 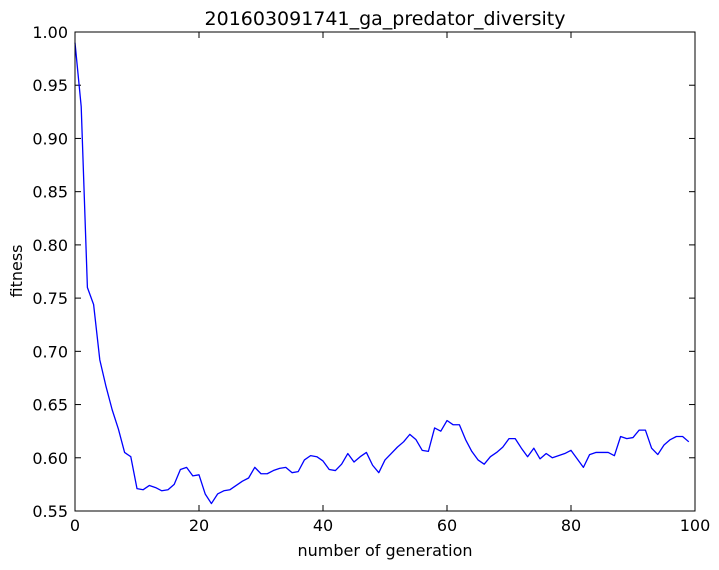 I want to click on y-tick-label: 0.80, so click(x=50, y=245).